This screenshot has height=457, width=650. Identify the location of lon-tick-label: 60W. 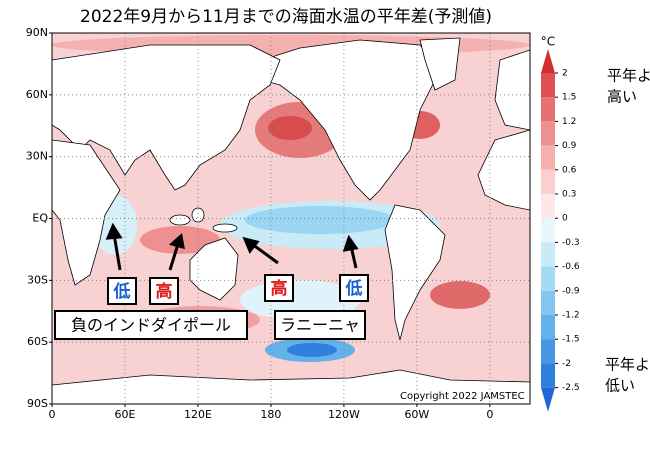
(416, 414).